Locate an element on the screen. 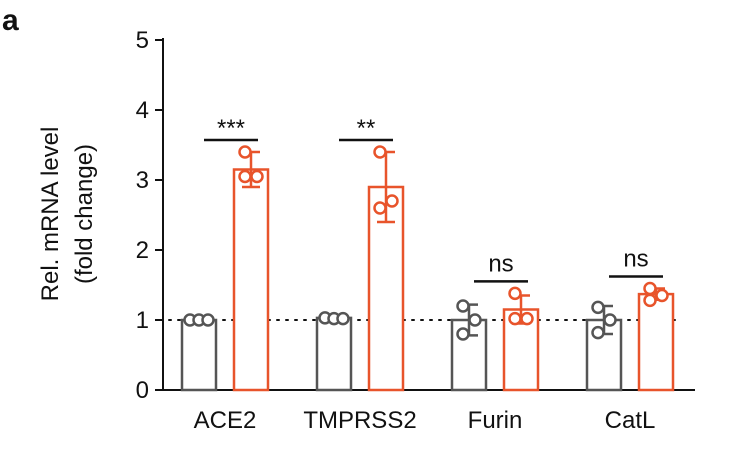 The height and width of the screenshot is (449, 740). y-tick-label: 4 is located at coordinates (142, 110).